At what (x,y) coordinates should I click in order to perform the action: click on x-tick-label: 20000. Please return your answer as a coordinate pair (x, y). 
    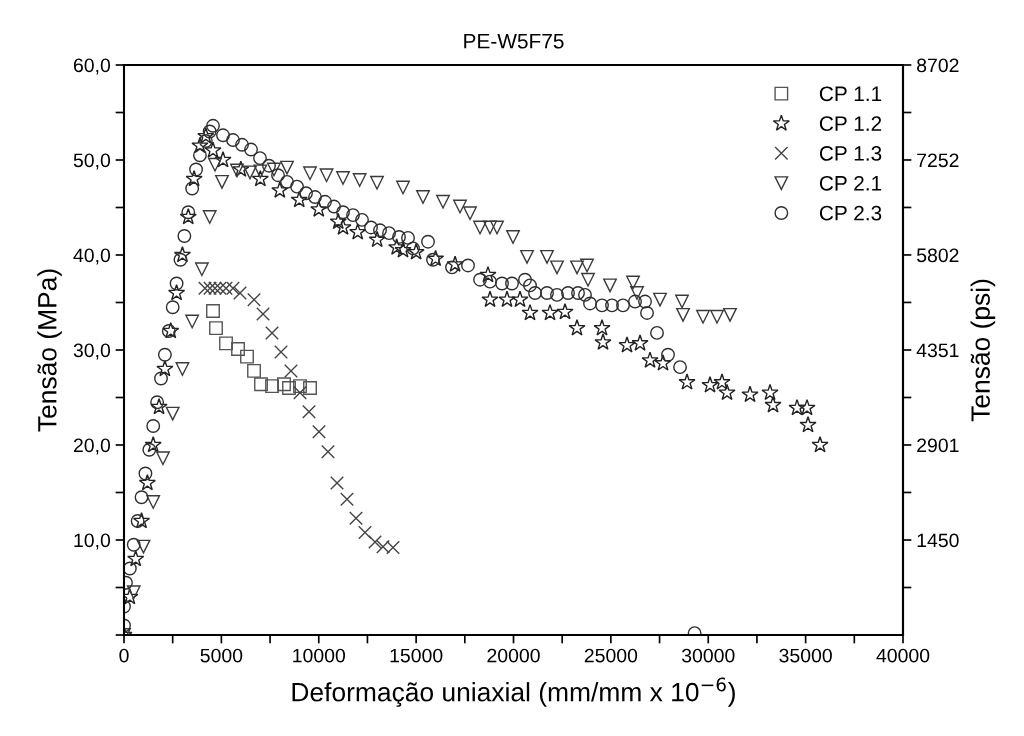
    Looking at the image, I should click on (513, 655).